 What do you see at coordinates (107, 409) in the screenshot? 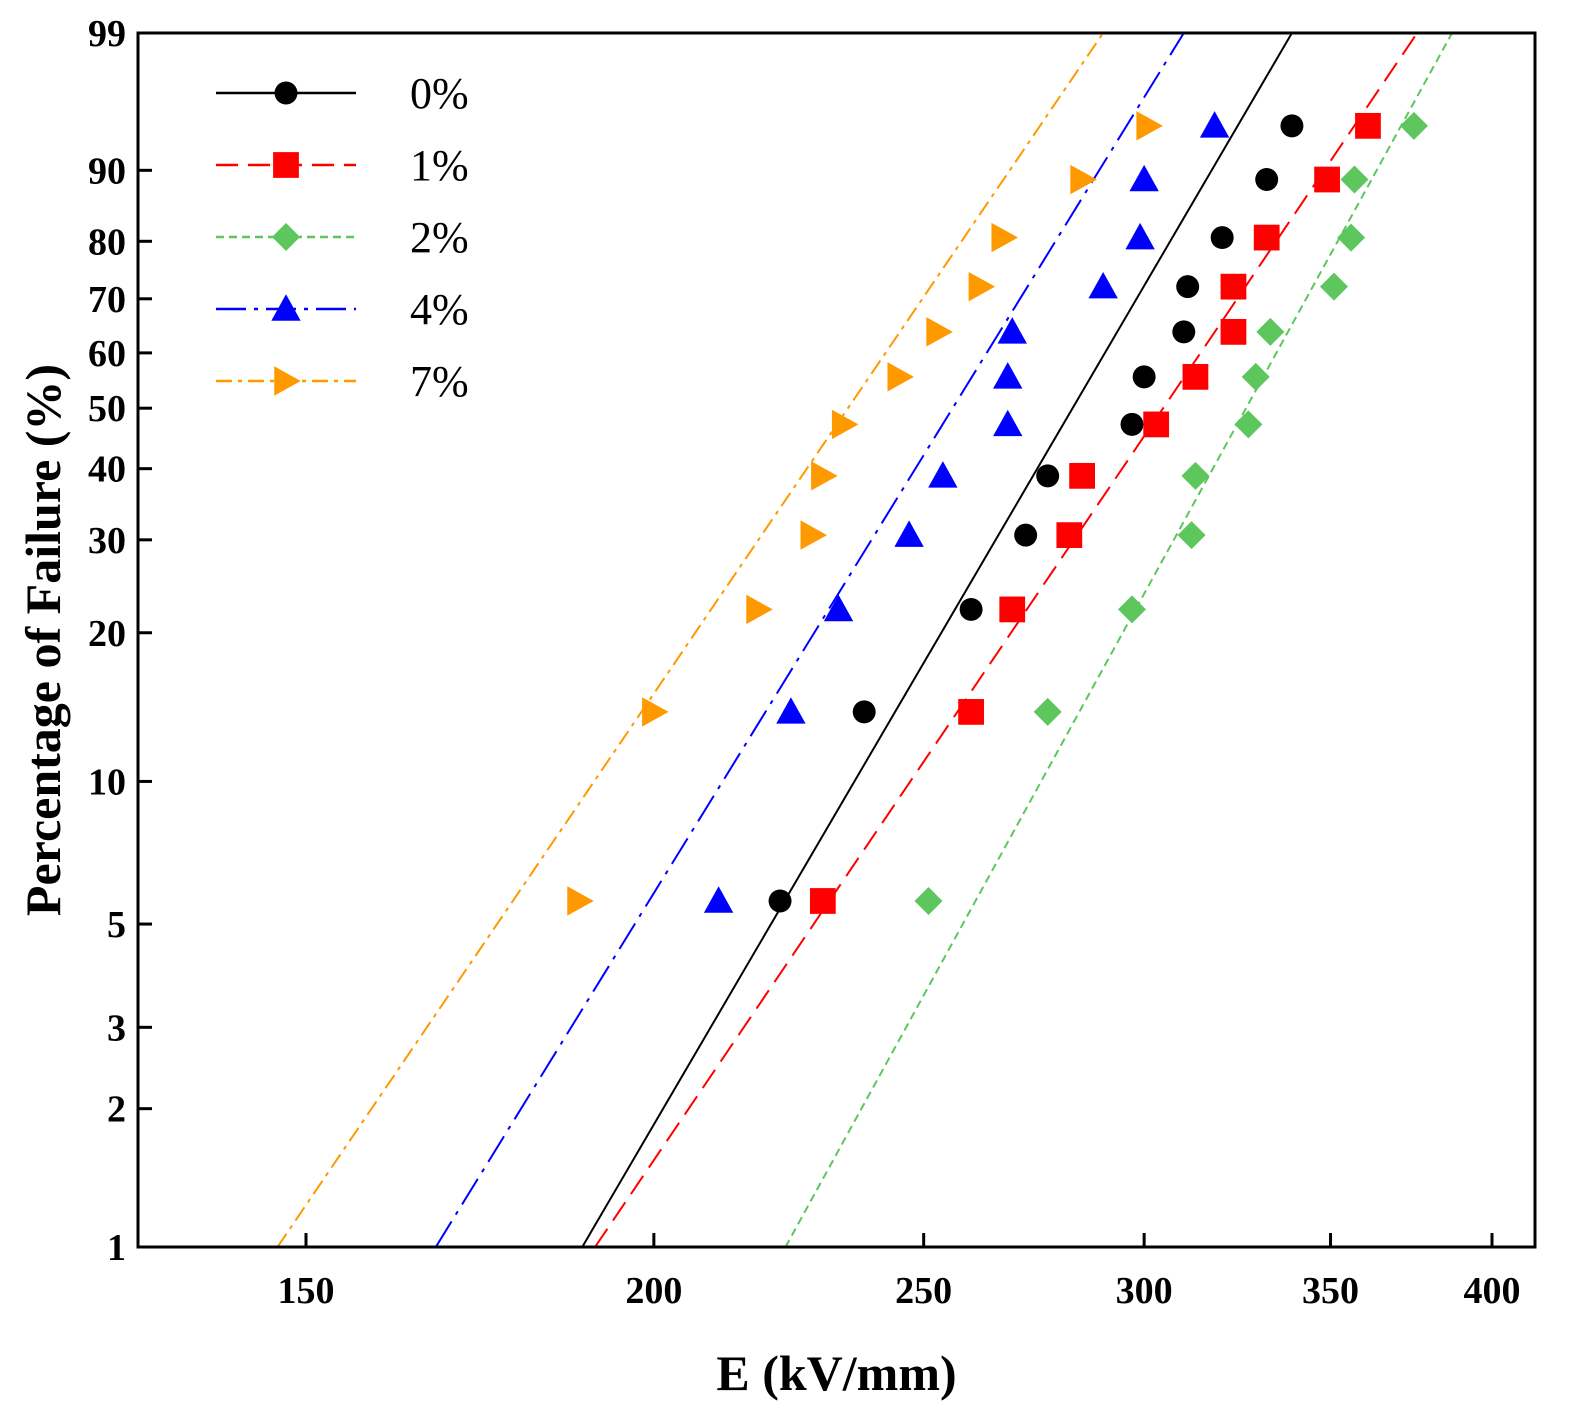
I see `y-tick-label-8: 50` at bounding box center [107, 409].